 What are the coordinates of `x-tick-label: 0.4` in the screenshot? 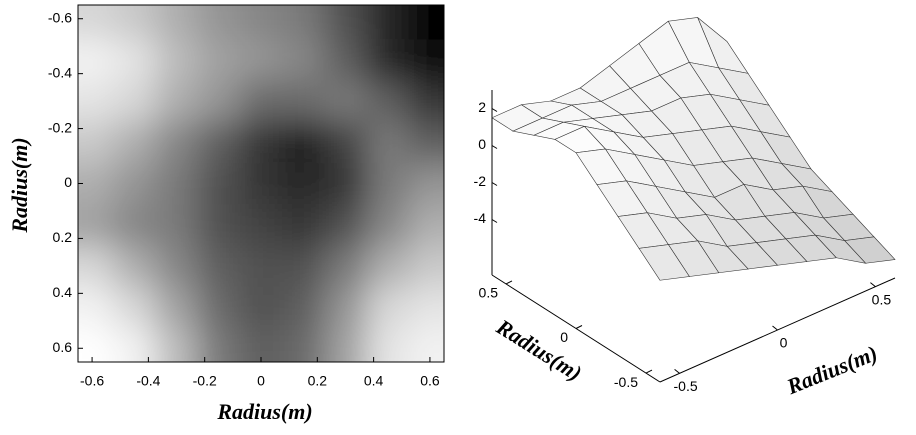 It's located at (374, 381).